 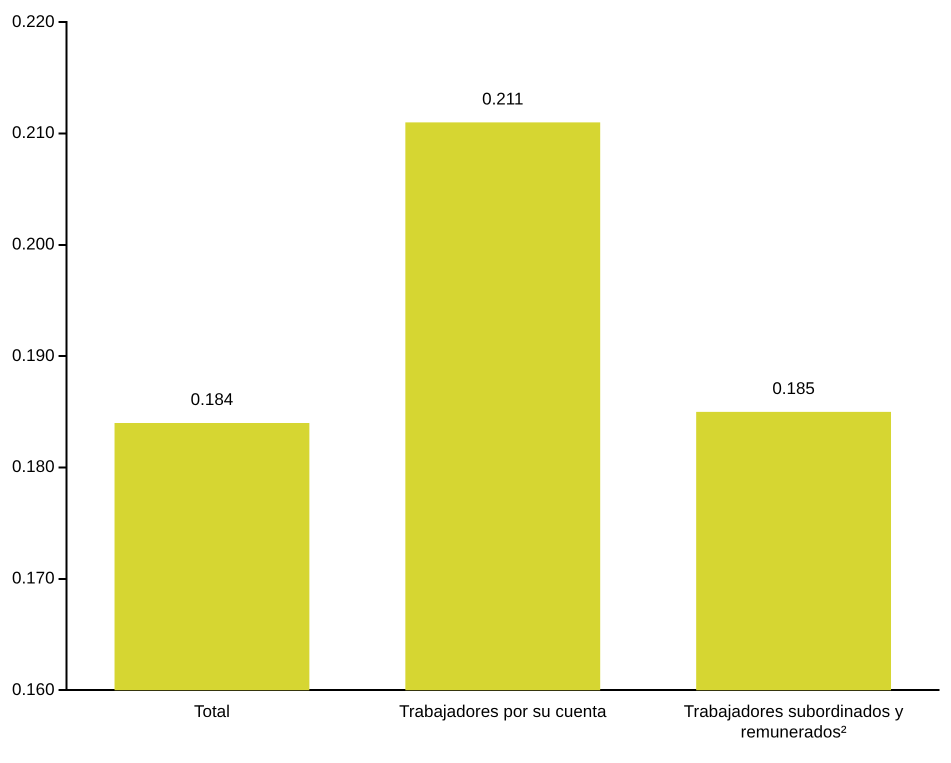 What do you see at coordinates (33, 355) in the screenshot?
I see `y-tick-label: 0.190` at bounding box center [33, 355].